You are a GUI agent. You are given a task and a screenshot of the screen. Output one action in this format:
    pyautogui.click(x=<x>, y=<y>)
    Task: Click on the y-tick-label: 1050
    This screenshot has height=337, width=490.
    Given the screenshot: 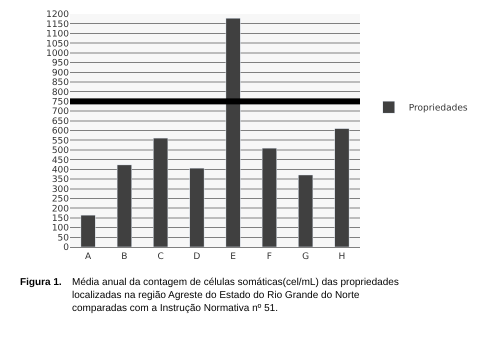 What is the action you would take?
    pyautogui.click(x=58, y=44)
    